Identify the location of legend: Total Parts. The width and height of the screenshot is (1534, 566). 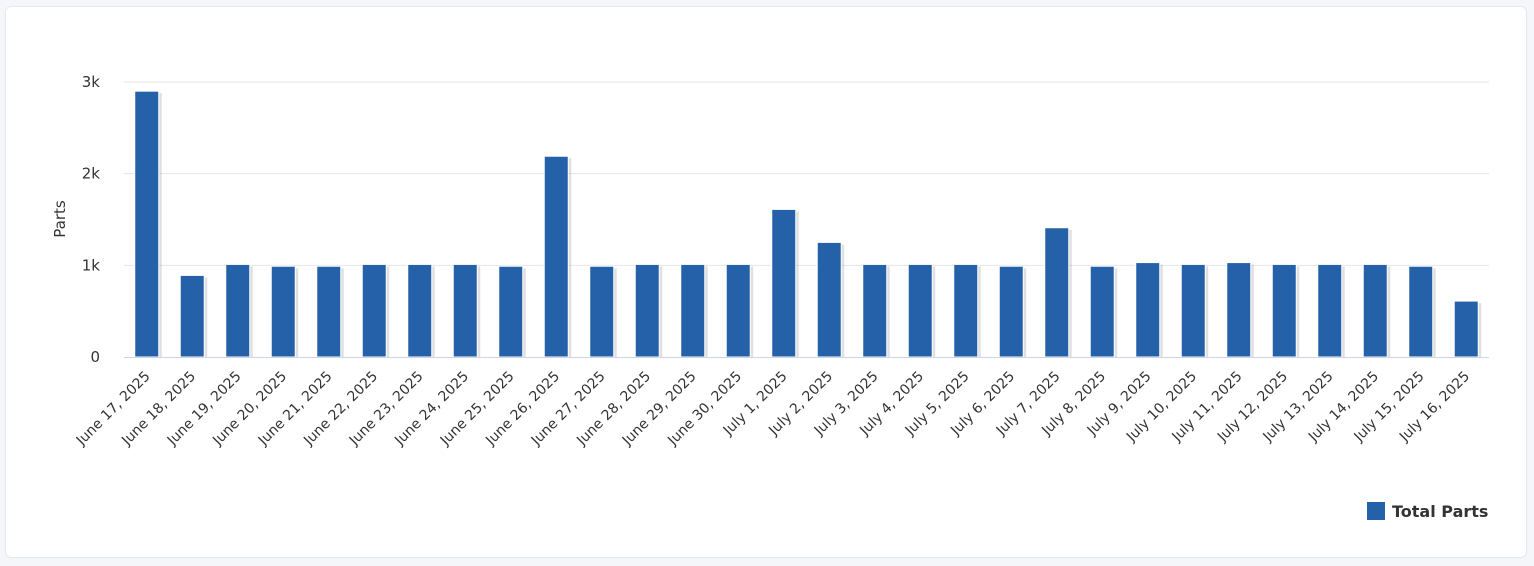
(1427, 511).